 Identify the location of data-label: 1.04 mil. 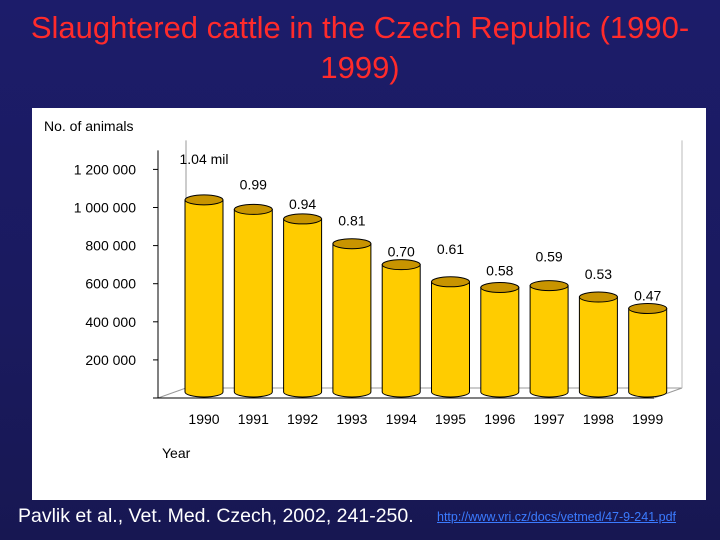
(203, 159).